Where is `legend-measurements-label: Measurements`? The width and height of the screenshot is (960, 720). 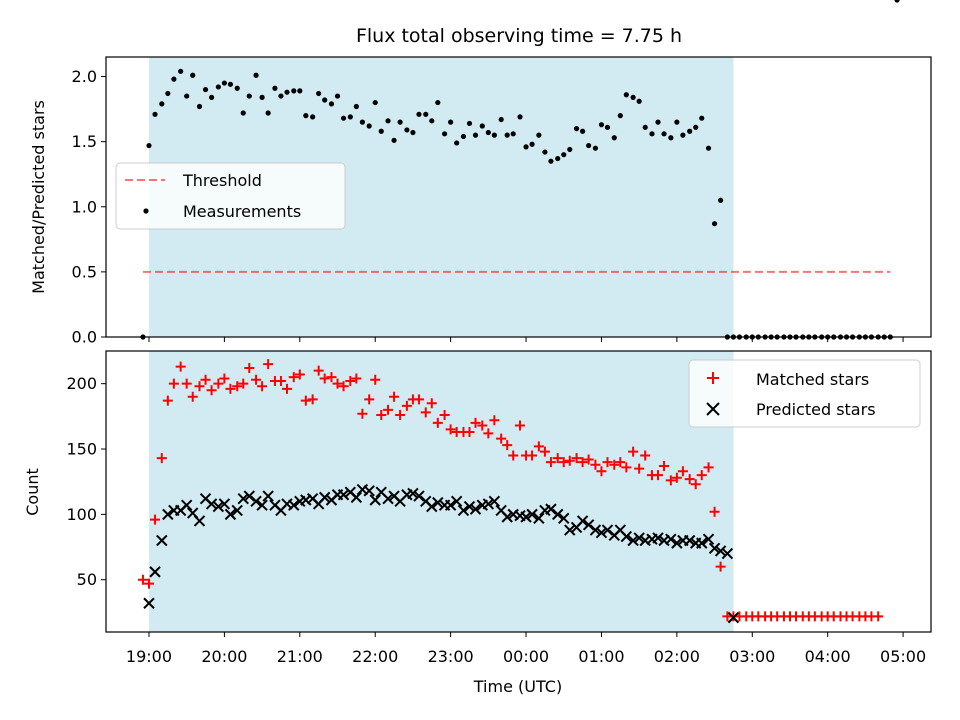
legend-measurements-label: Measurements is located at coordinates (242, 211).